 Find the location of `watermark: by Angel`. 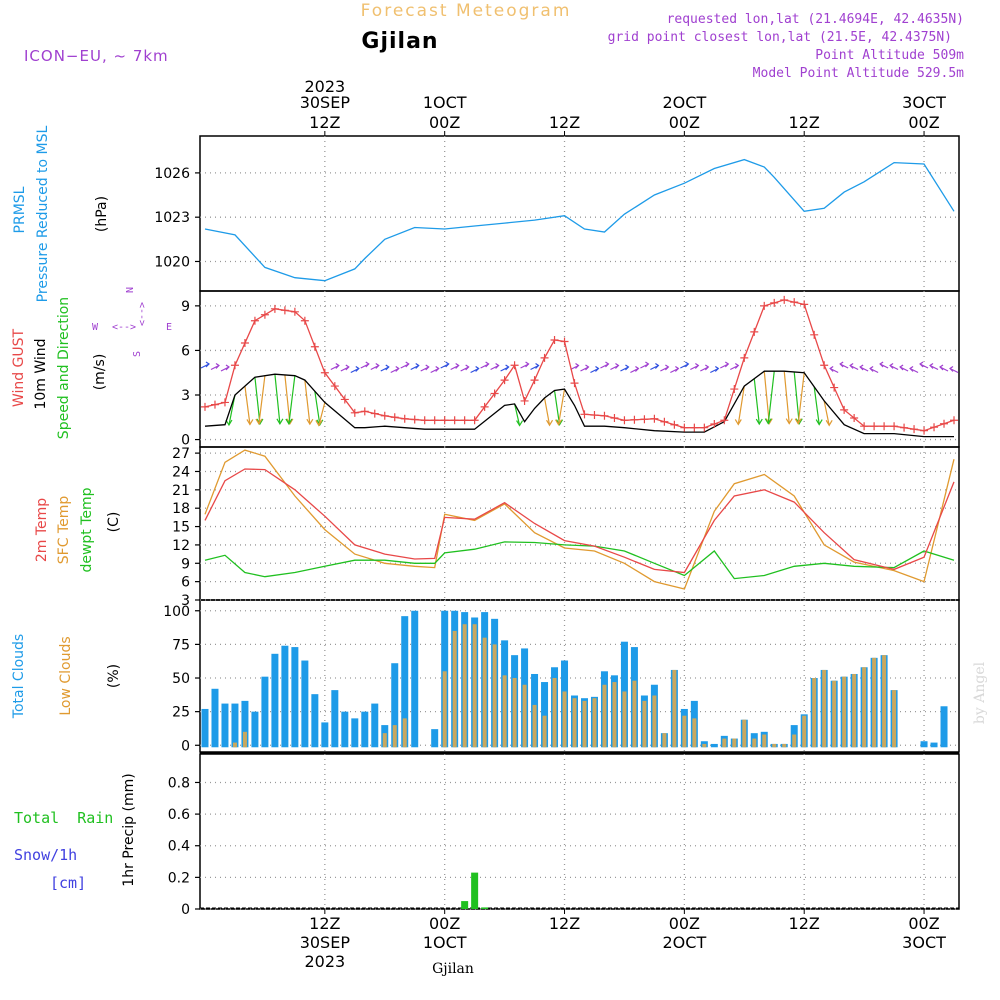

watermark: by Angel is located at coordinates (980, 692).